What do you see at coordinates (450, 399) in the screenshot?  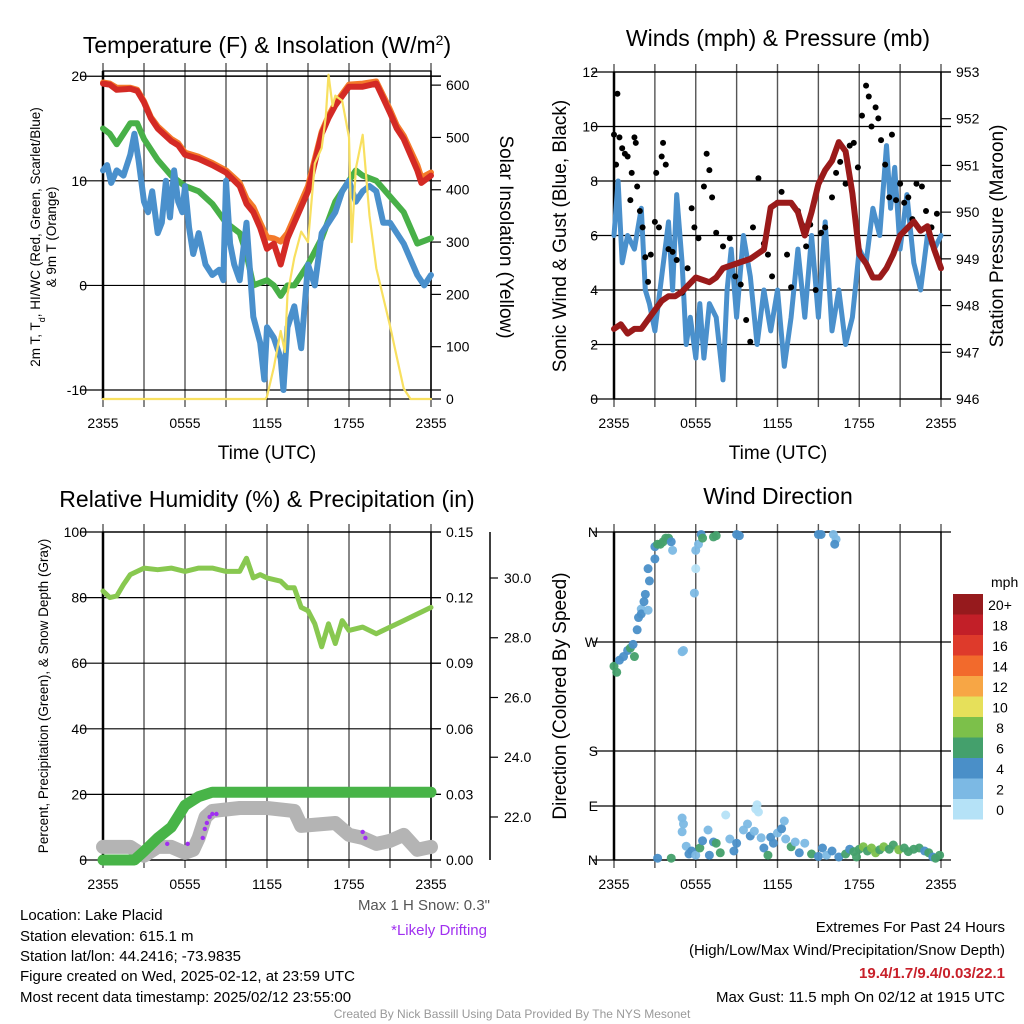 I see `right-tick-label: 0` at bounding box center [450, 399].